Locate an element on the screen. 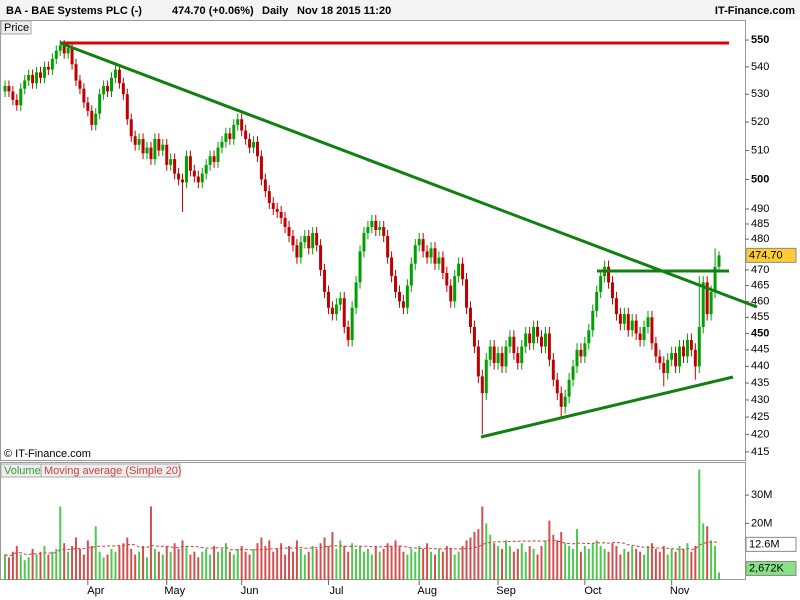 Image resolution: width=800 pixels, height=600 pixels. current-price-box is located at coordinates (771, 255).